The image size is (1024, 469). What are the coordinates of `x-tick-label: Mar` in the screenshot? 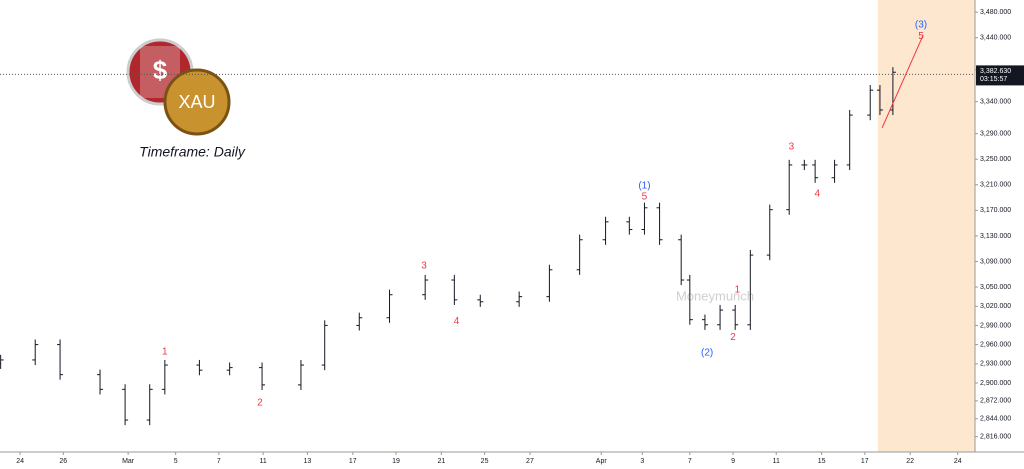 It's located at (128, 461).